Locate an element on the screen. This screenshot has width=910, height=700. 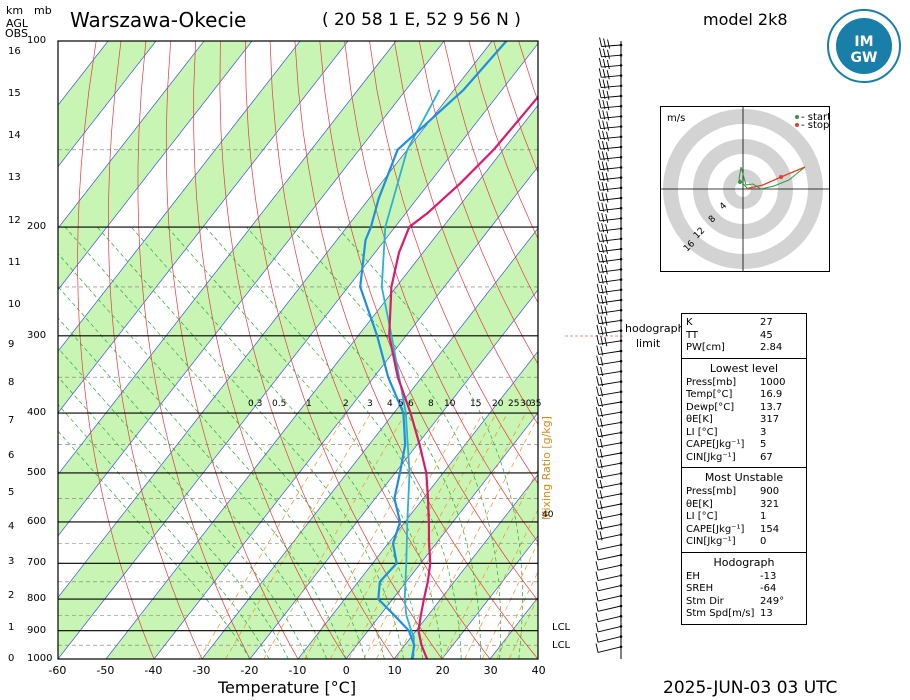
param-value: 45 is located at coordinates (766, 335).